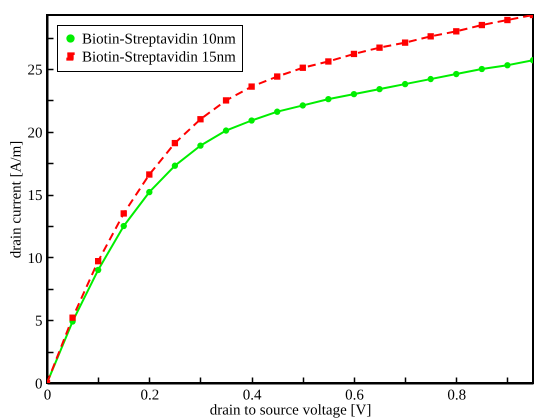 The height and width of the screenshot is (420, 534). What do you see at coordinates (35, 70) in the screenshot?
I see `y-tick-label: 25` at bounding box center [35, 70].